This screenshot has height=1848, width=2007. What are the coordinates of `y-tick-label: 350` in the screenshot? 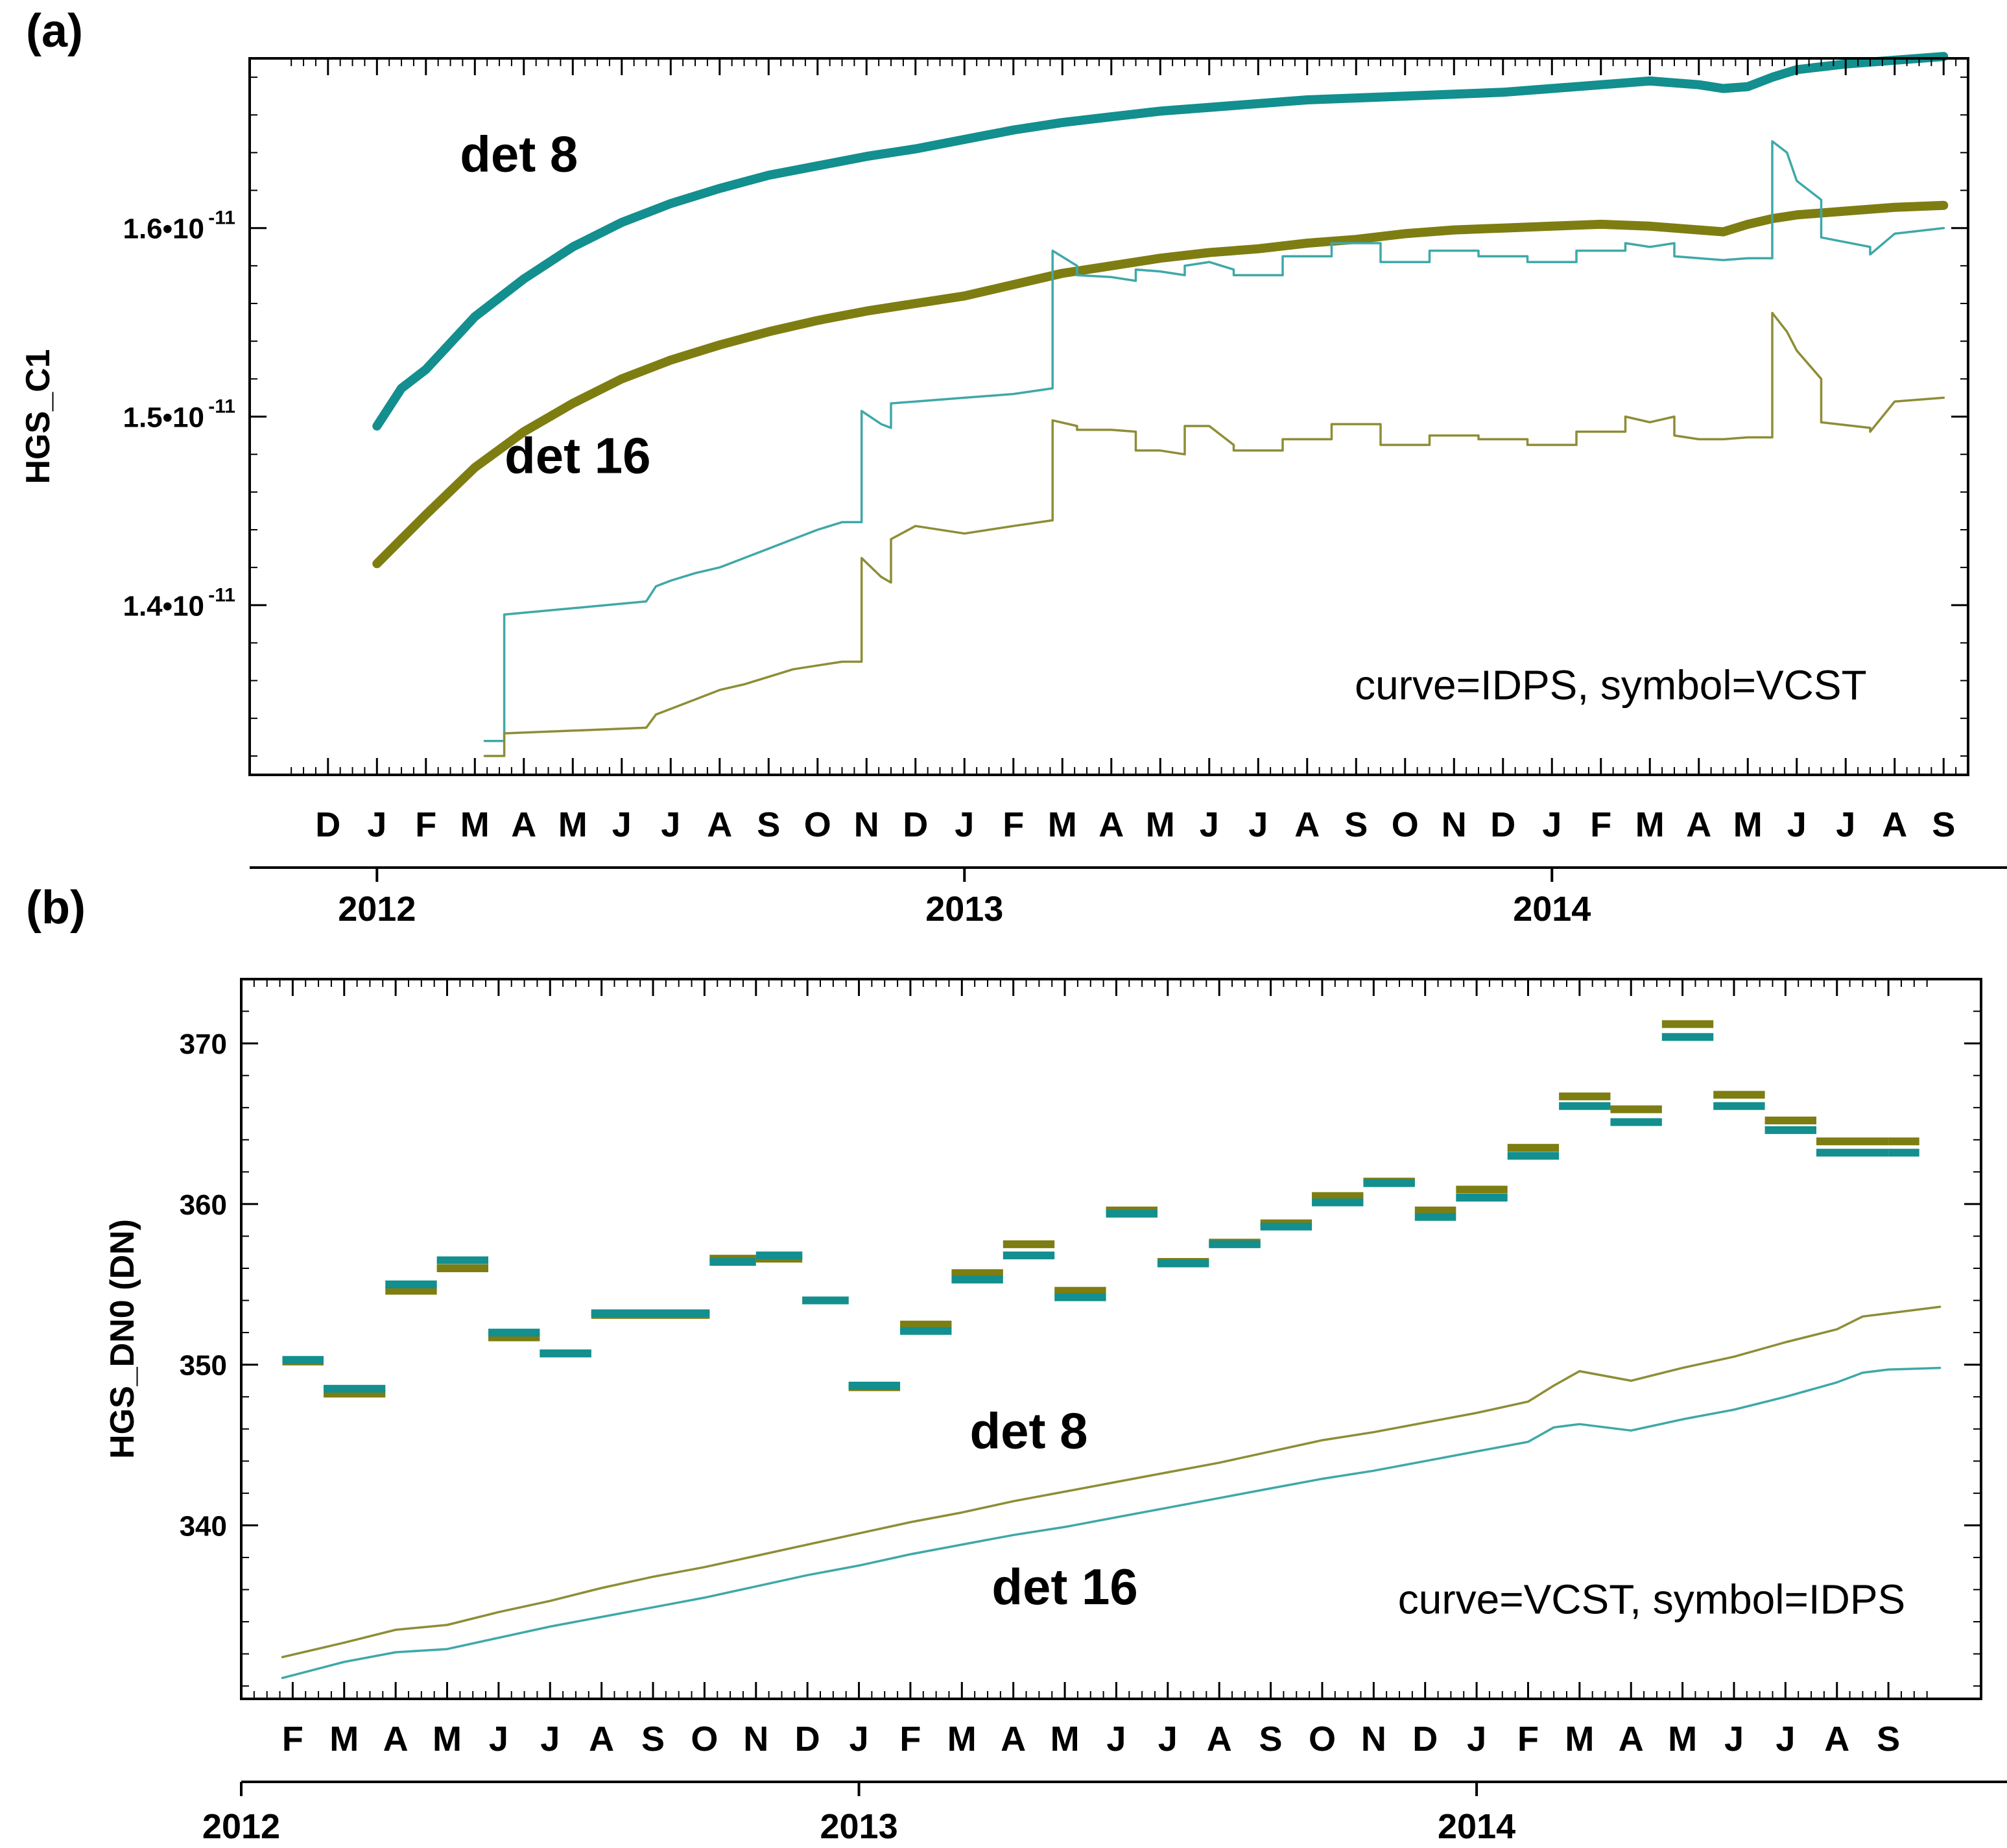 It's located at (203, 1366).